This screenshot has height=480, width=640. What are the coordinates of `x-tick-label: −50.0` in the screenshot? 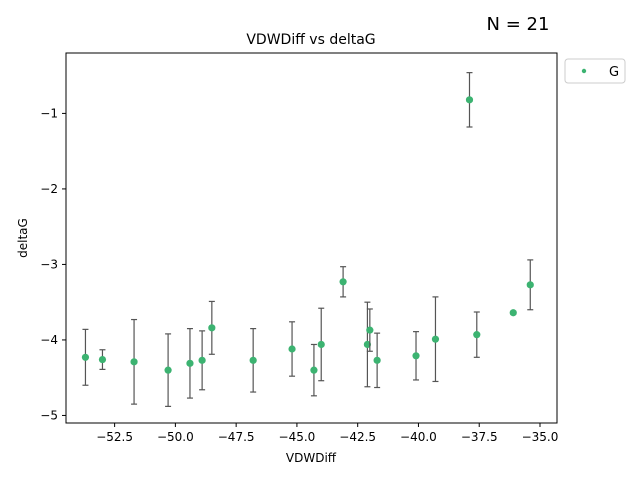 It's located at (175, 437).